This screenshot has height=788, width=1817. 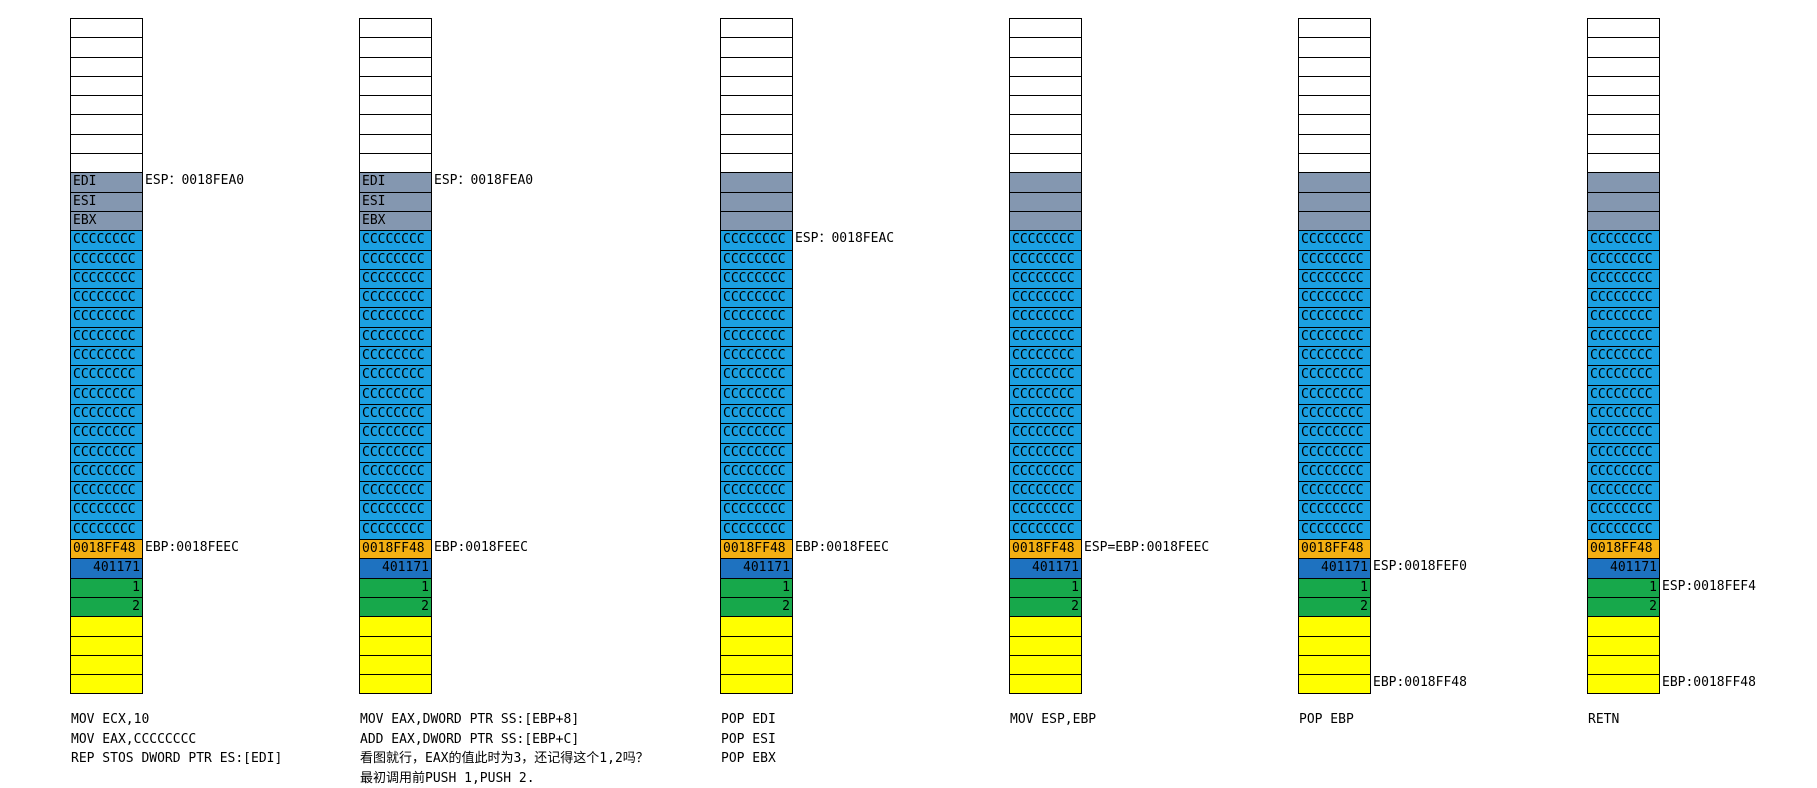 I want to click on instruction-notes: POP EBP, so click(x=1326, y=720).